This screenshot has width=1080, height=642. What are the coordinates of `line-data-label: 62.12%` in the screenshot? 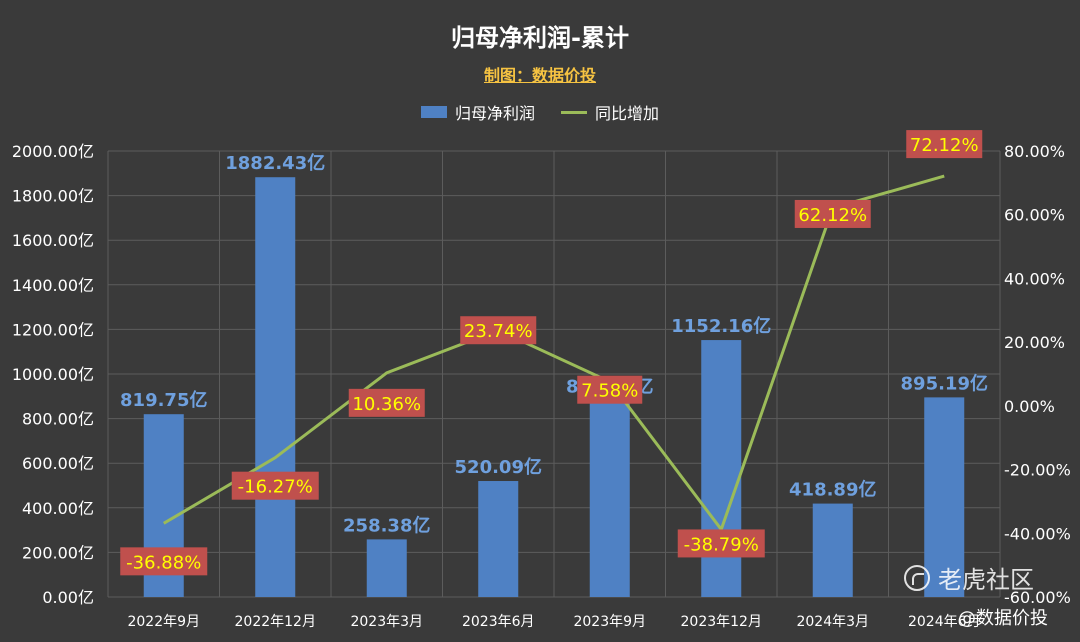 It's located at (832, 215).